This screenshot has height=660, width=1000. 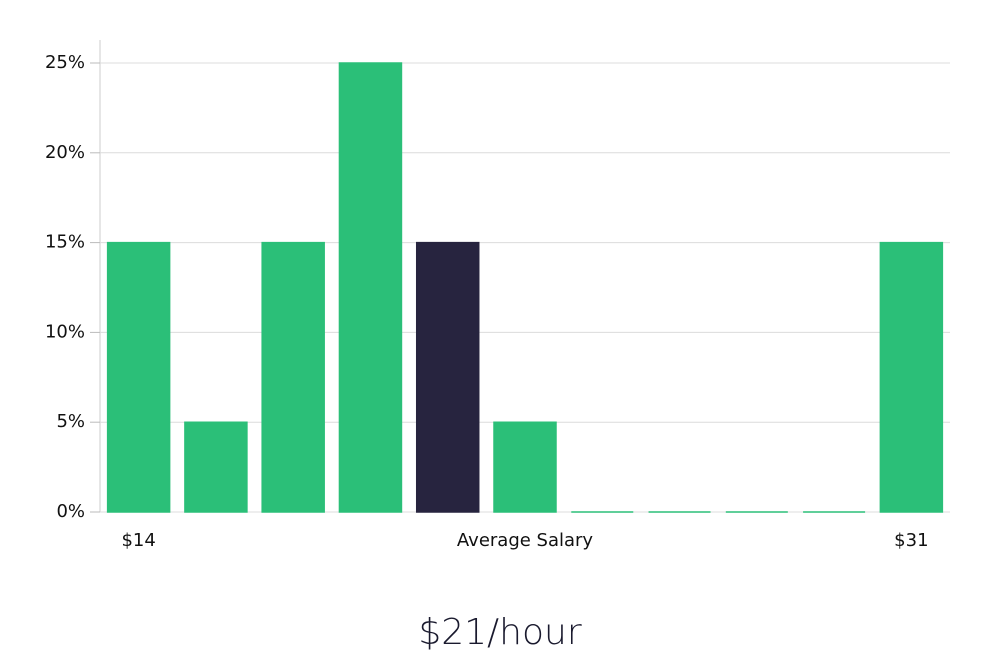 What do you see at coordinates (525, 540) in the screenshot?
I see `x-tick-label: Average Salary` at bounding box center [525, 540].